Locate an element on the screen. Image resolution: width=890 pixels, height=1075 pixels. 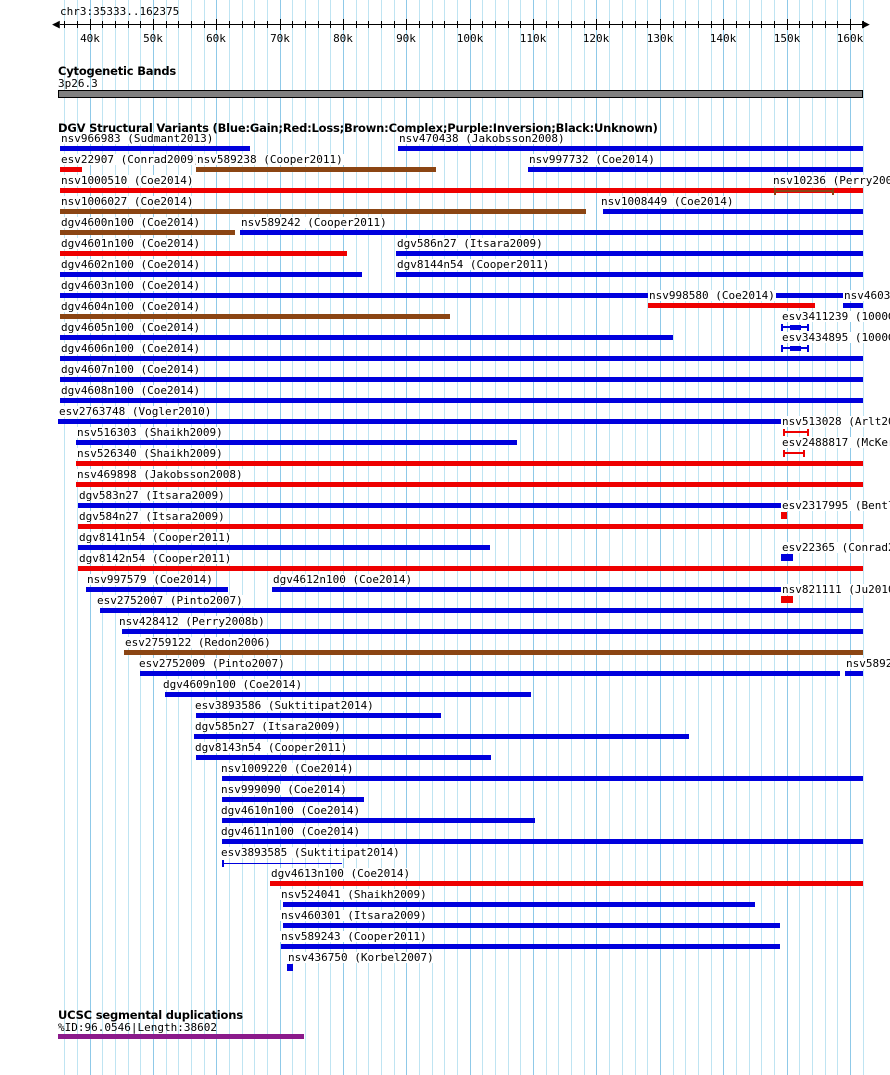
variant-label: dgv586n27 (Itsara2009) is located at coordinates (470, 243).